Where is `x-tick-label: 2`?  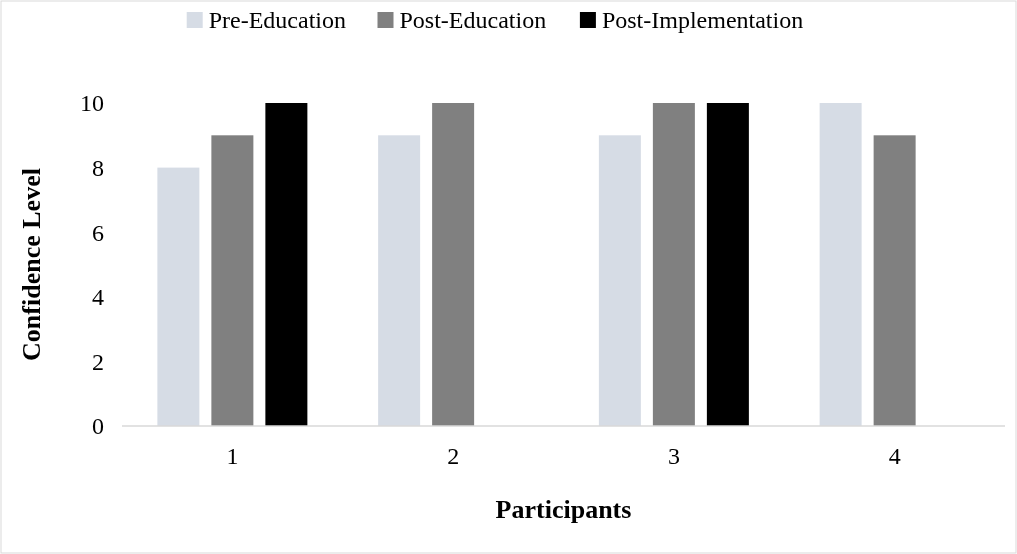
x-tick-label: 2 is located at coordinates (453, 456).